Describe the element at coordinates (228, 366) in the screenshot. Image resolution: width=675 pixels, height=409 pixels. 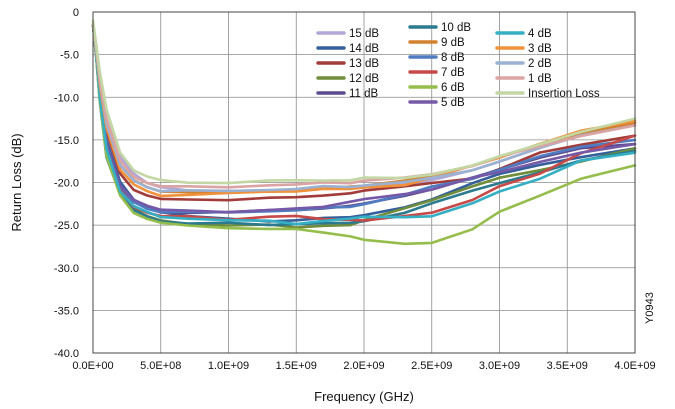
I see `x-tick-label: 1.0E+09` at that location.